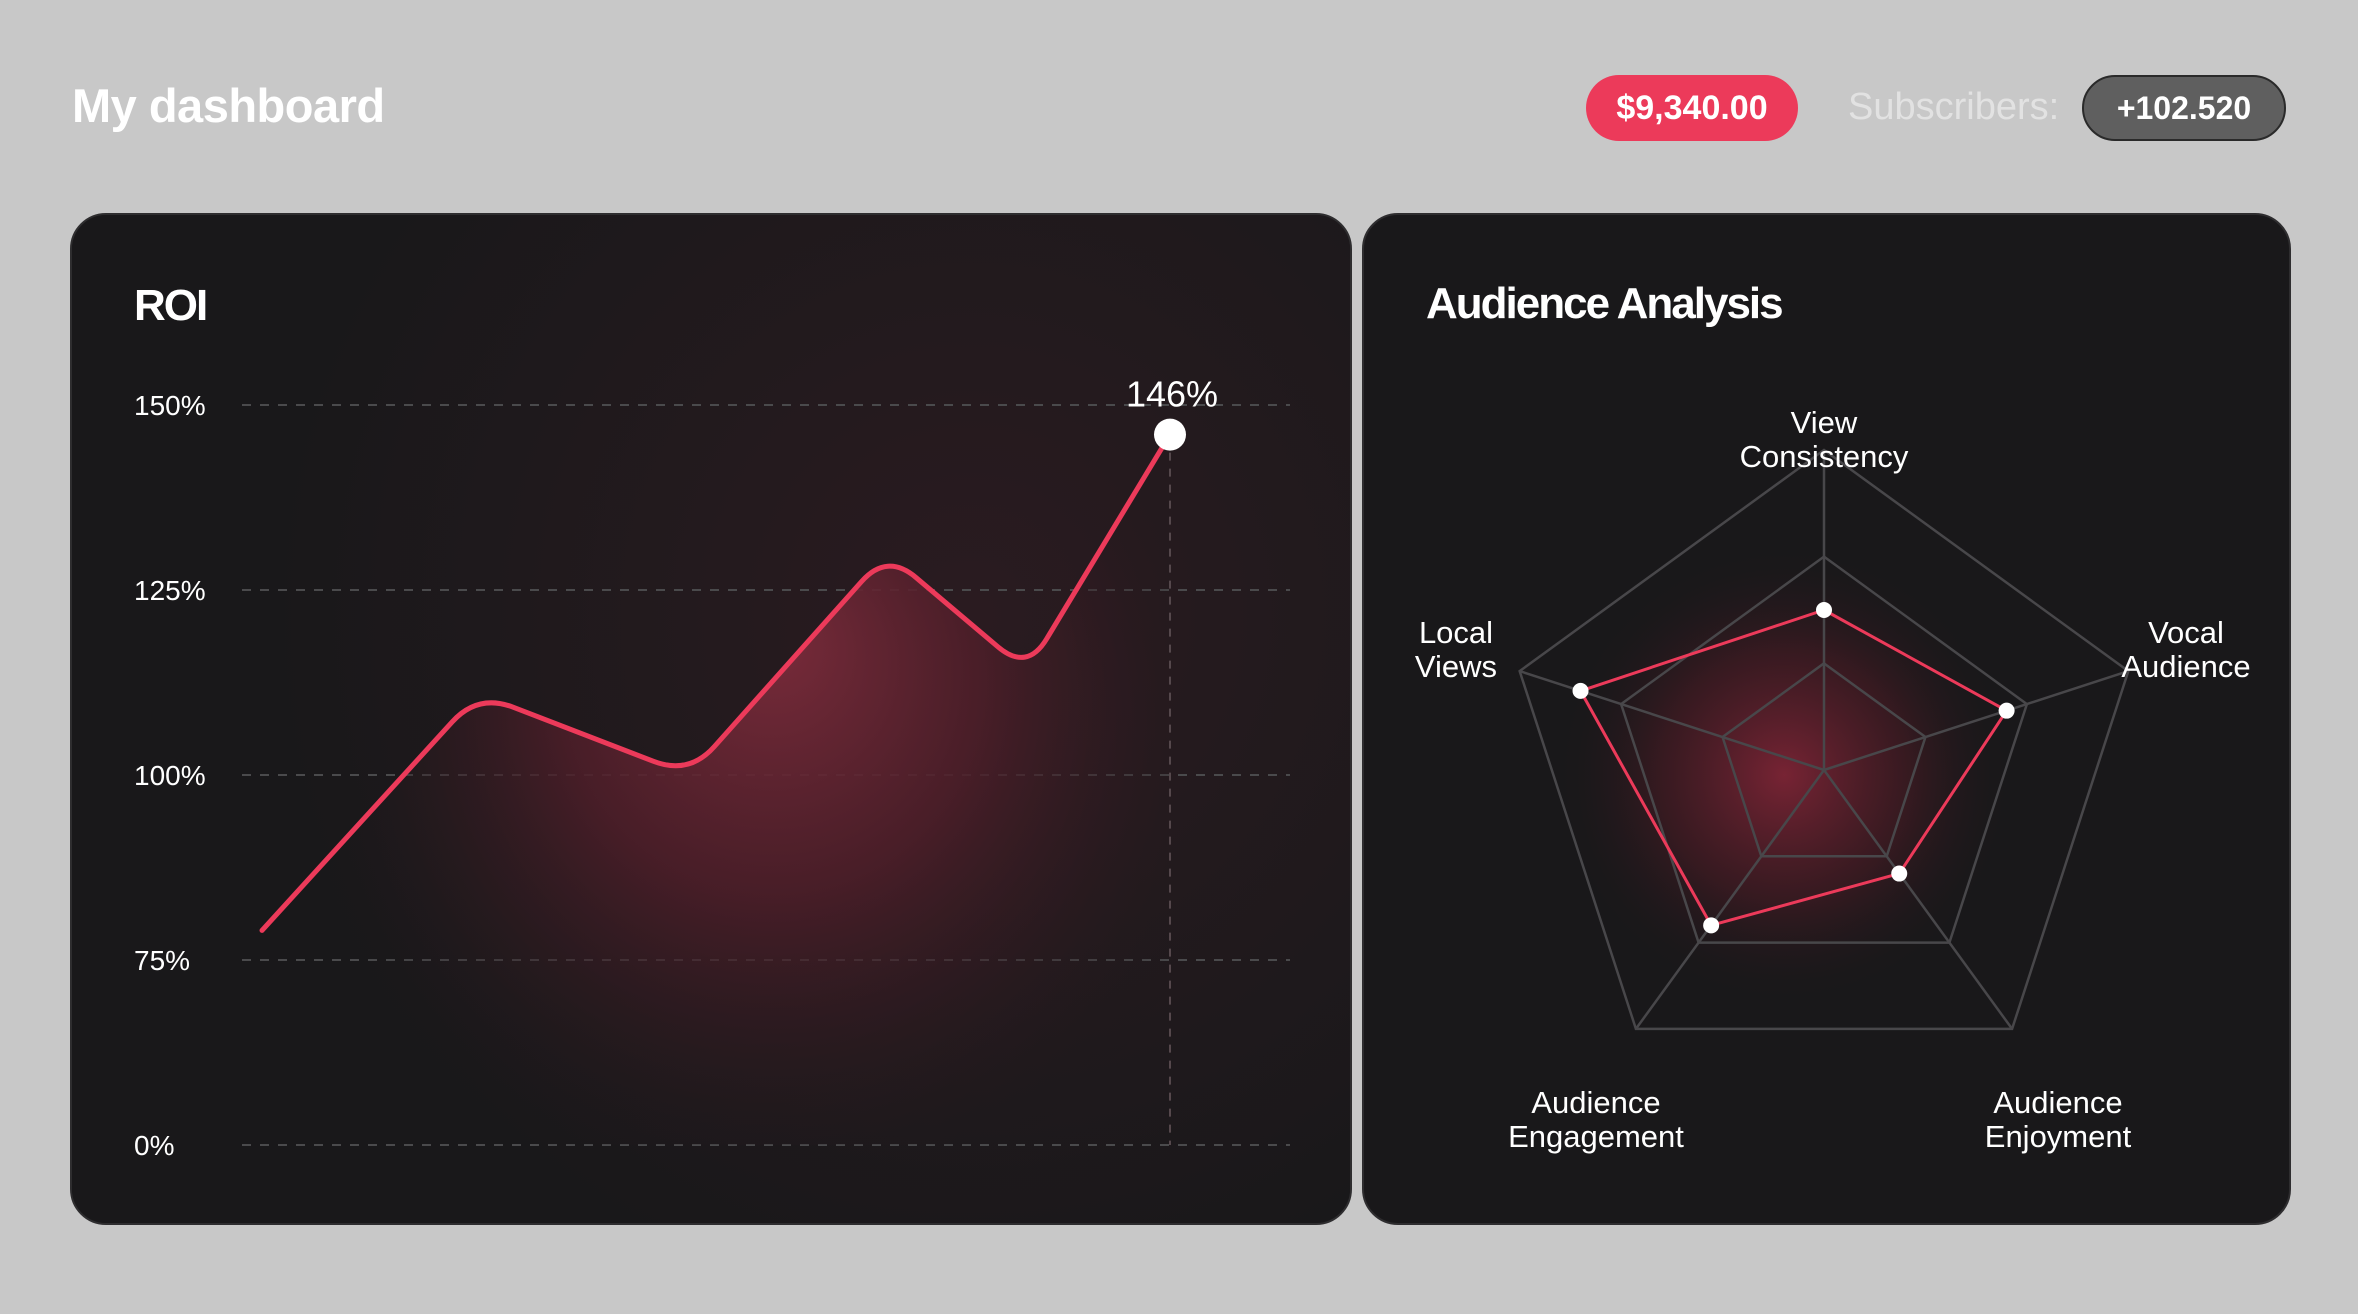  I want to click on revenue-badge: $9,340.00, so click(1692, 108).